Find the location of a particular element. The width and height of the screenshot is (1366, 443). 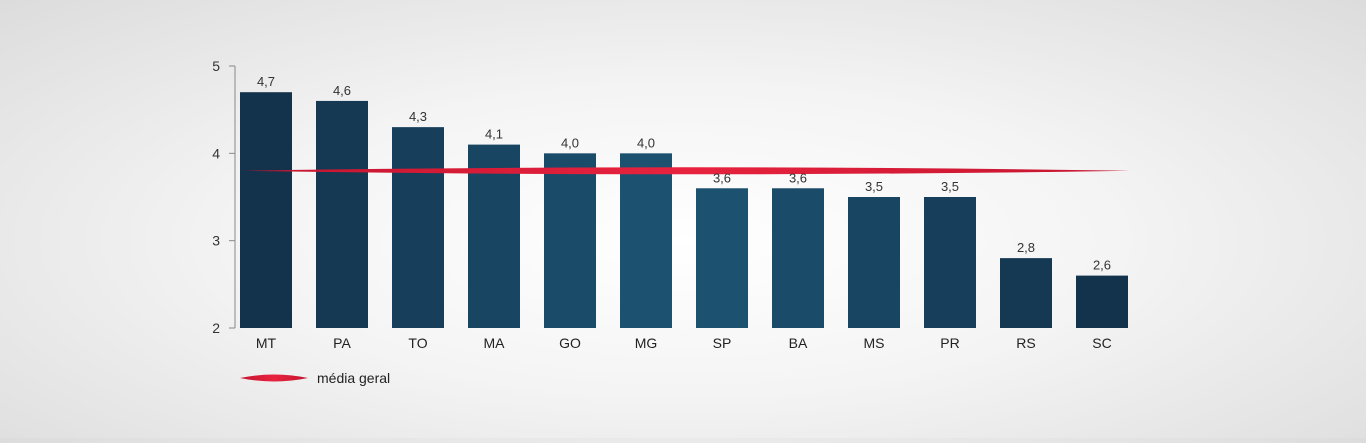

x-label-rs: RS is located at coordinates (1025, 343).